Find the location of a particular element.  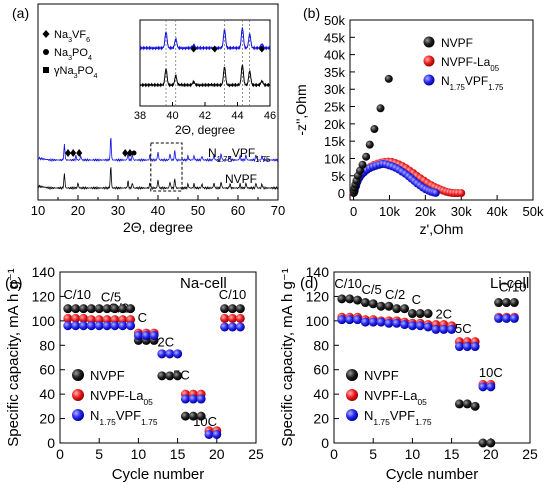

d-y-tick-label: 140 is located at coordinates (318, 272).